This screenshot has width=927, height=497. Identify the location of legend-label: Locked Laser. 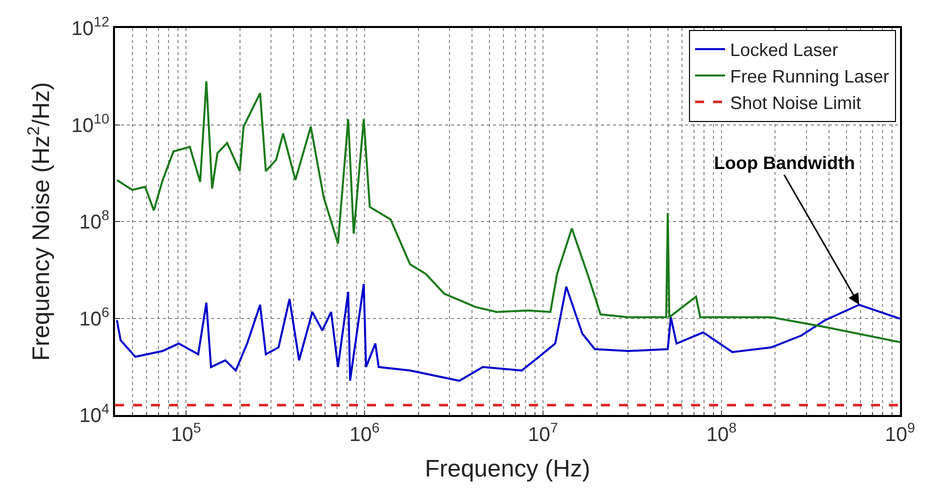
(784, 50).